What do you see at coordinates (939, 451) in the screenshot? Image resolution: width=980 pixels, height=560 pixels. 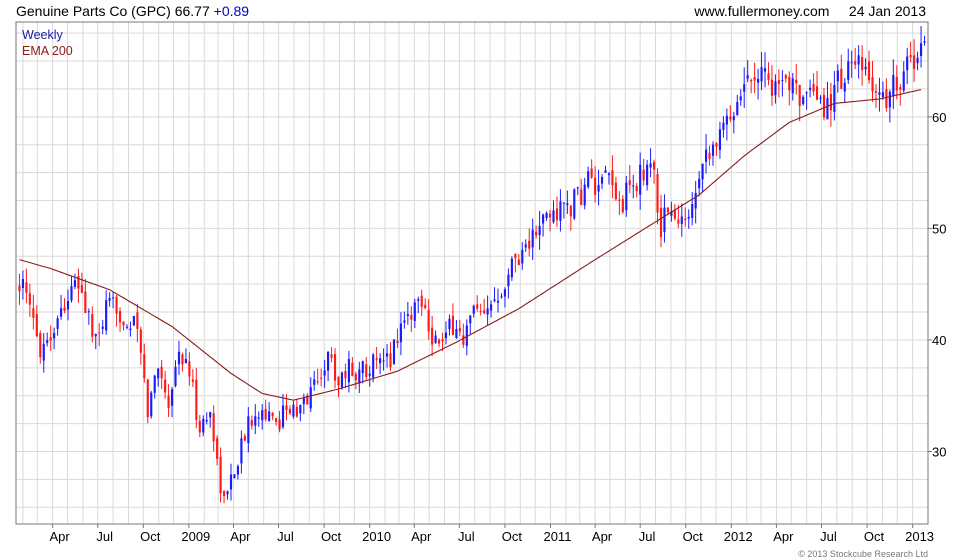 I see `y-tick-label: 30` at bounding box center [939, 451].